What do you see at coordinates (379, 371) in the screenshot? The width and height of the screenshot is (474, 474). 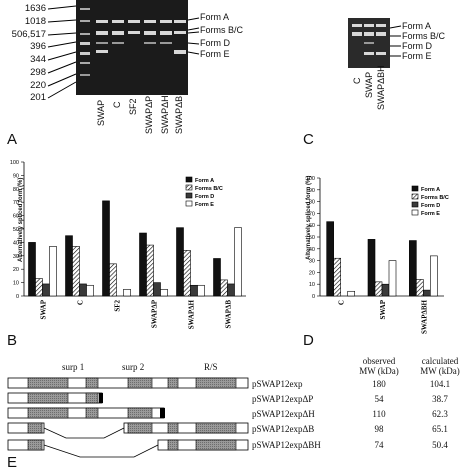 I see `header-observed-unit: MW (kDa)` at bounding box center [379, 371].